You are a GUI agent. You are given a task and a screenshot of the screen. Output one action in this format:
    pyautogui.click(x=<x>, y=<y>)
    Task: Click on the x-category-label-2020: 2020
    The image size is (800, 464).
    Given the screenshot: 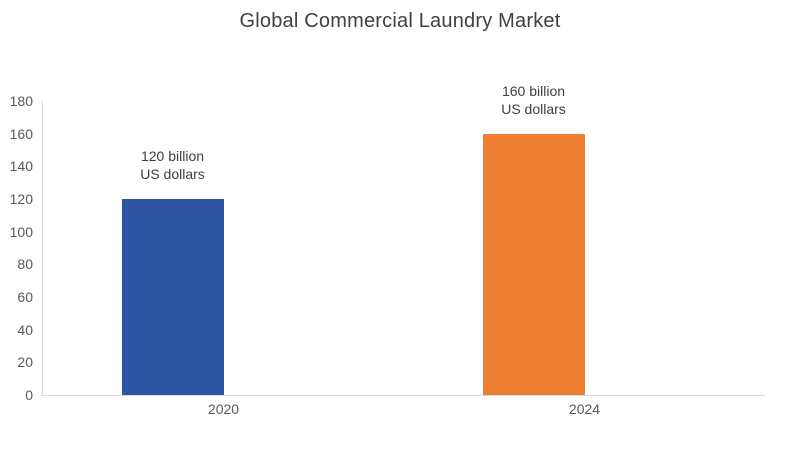 What is the action you would take?
    pyautogui.click(x=223, y=409)
    